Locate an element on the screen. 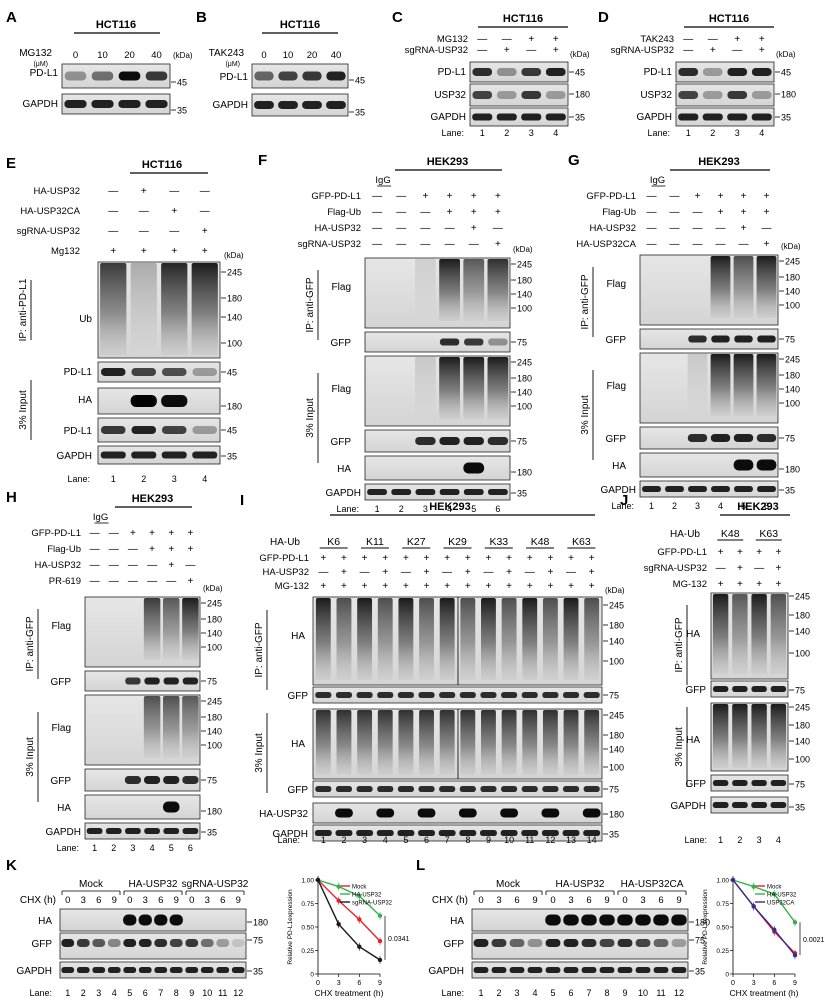 This screenshot has height=1006, width=825. panel-k-data-point is located at coordinates (359, 896).